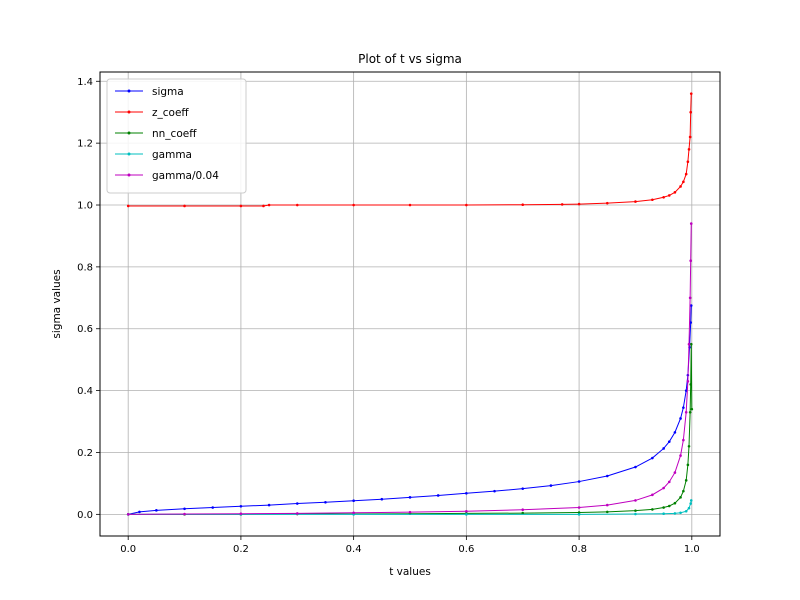 This screenshot has height=600, width=800. I want to click on y-axis-ticks: 0.0 0.2 0.4 0.6 0.8 1.0 1.2 1.4, so click(88, 299).